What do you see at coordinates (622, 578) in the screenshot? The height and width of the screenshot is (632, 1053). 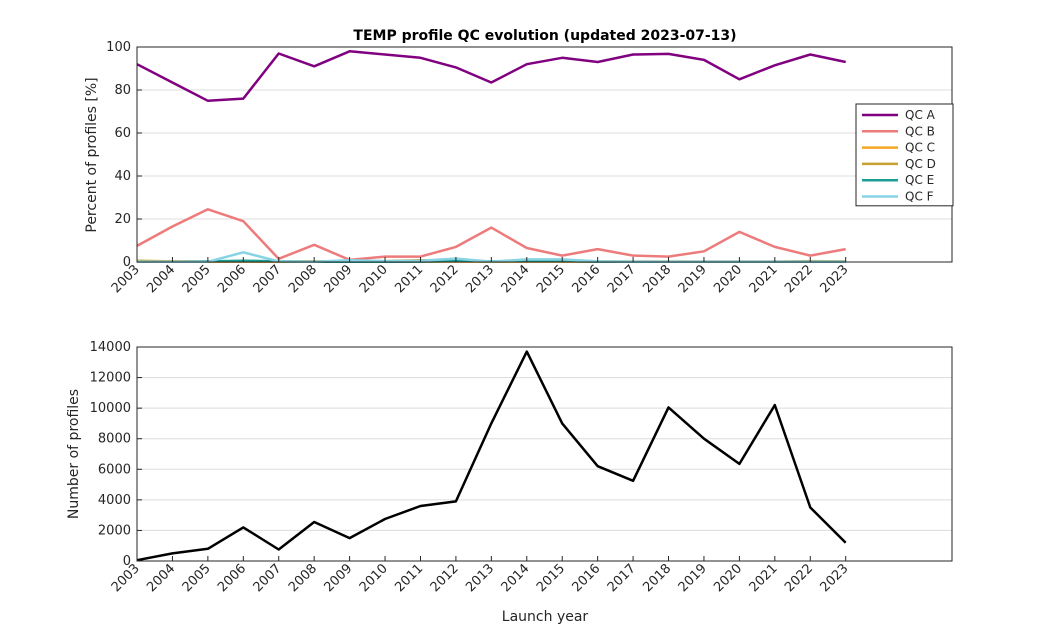 I see `bottom-x-tick-label: 2017` at bounding box center [622, 578].